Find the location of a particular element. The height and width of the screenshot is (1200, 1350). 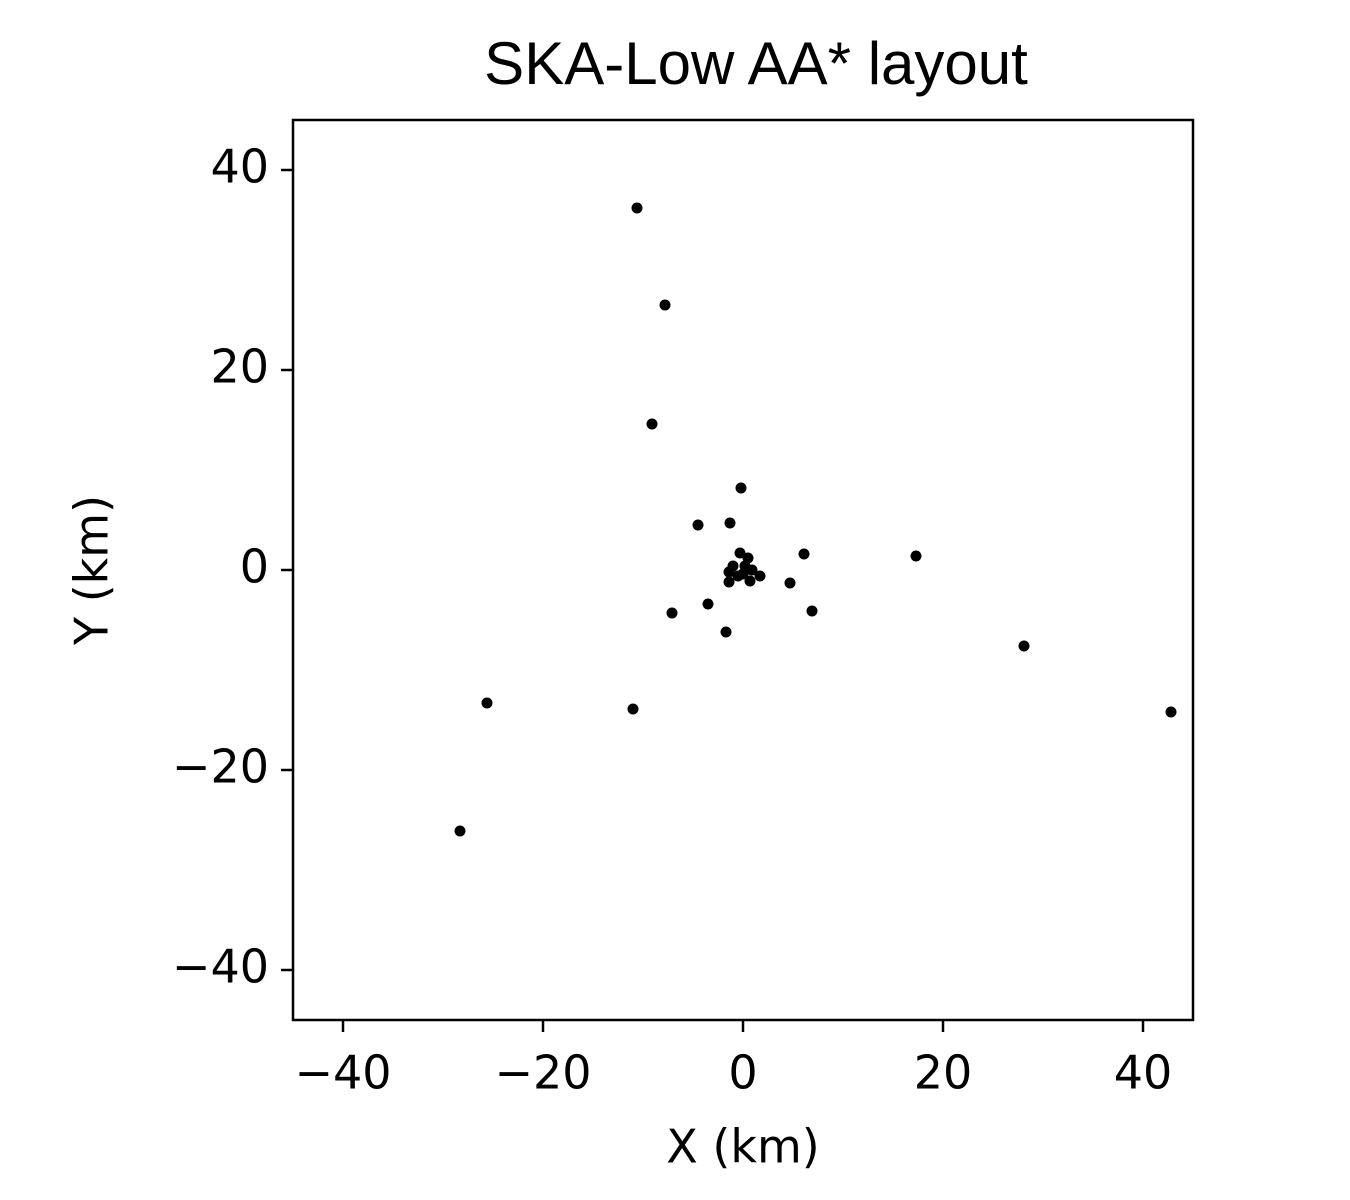

chart-title: SKA-Low AA* layout is located at coordinates (756, 63).